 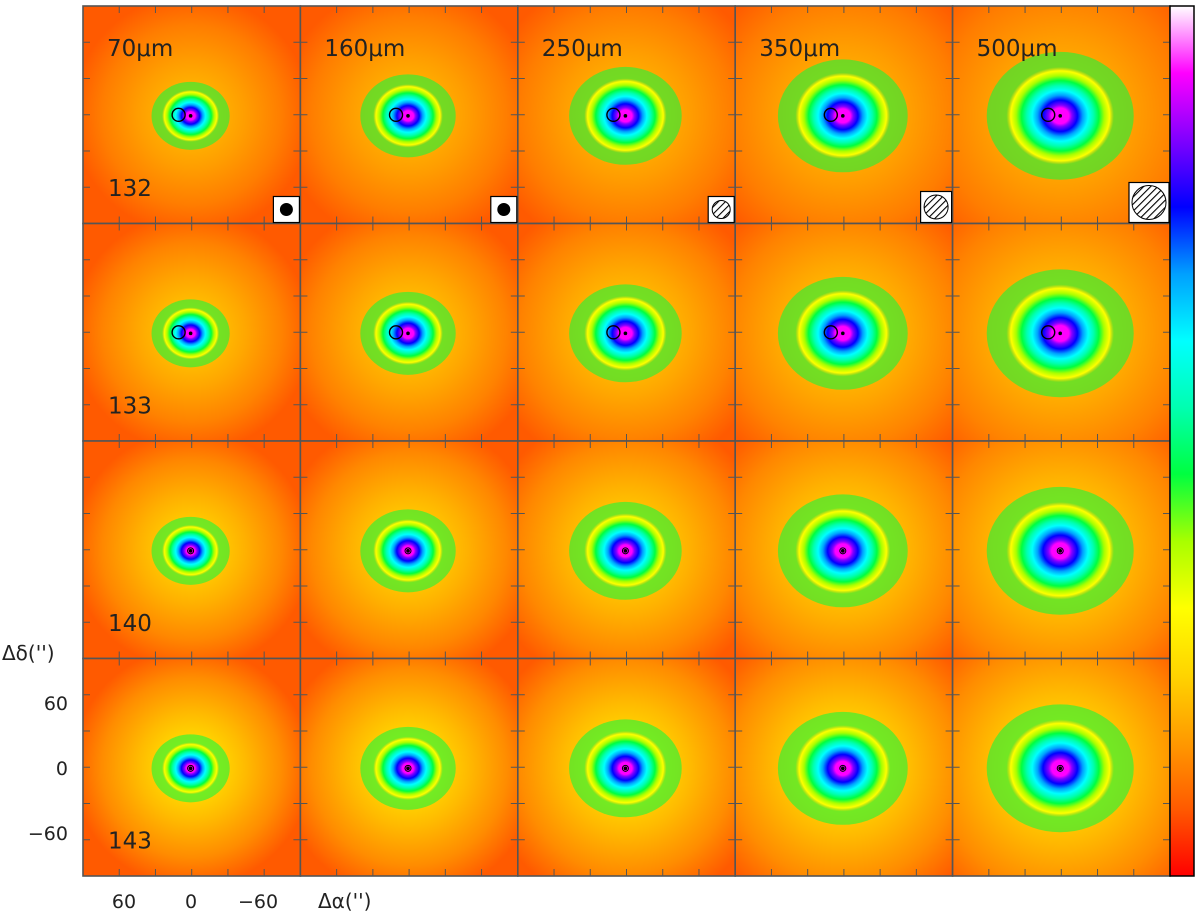 What do you see at coordinates (130, 624) in the screenshot?
I see `source-id-label: 140` at bounding box center [130, 624].